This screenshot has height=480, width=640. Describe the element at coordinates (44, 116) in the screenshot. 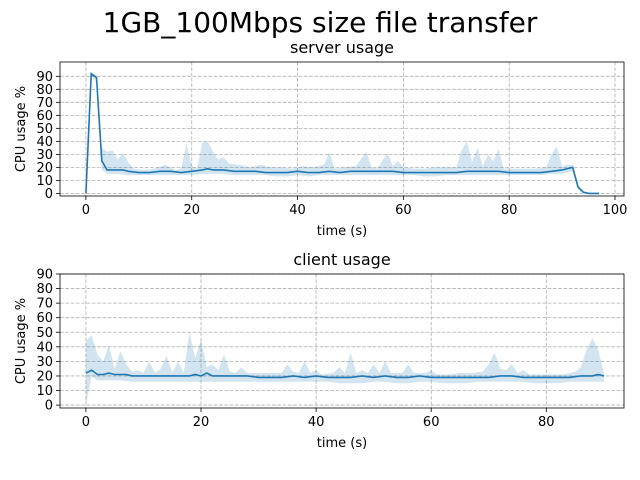

I see `server-y-tick-label: 60` at that location.